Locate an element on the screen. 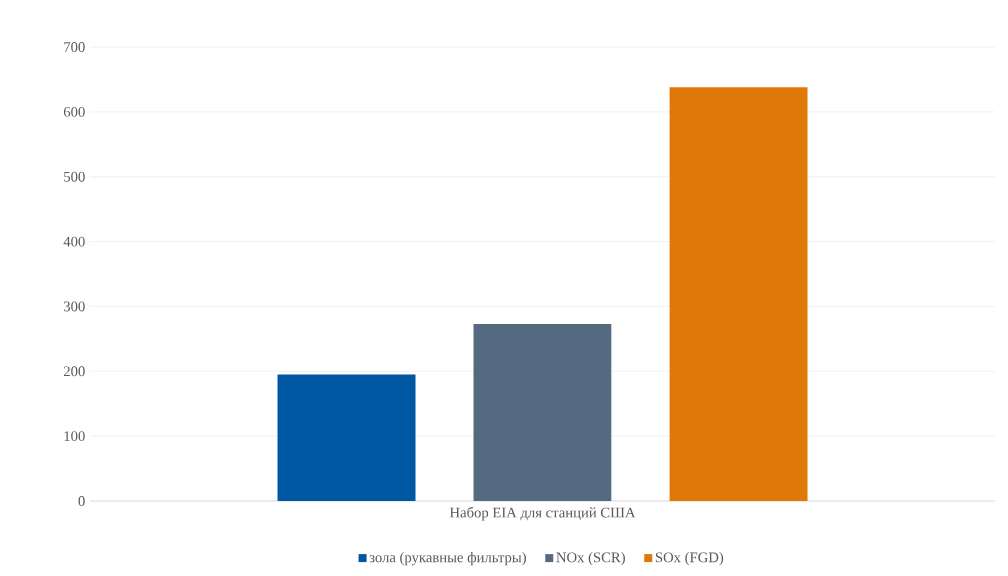  y-tick-label: 100 is located at coordinates (74, 436).